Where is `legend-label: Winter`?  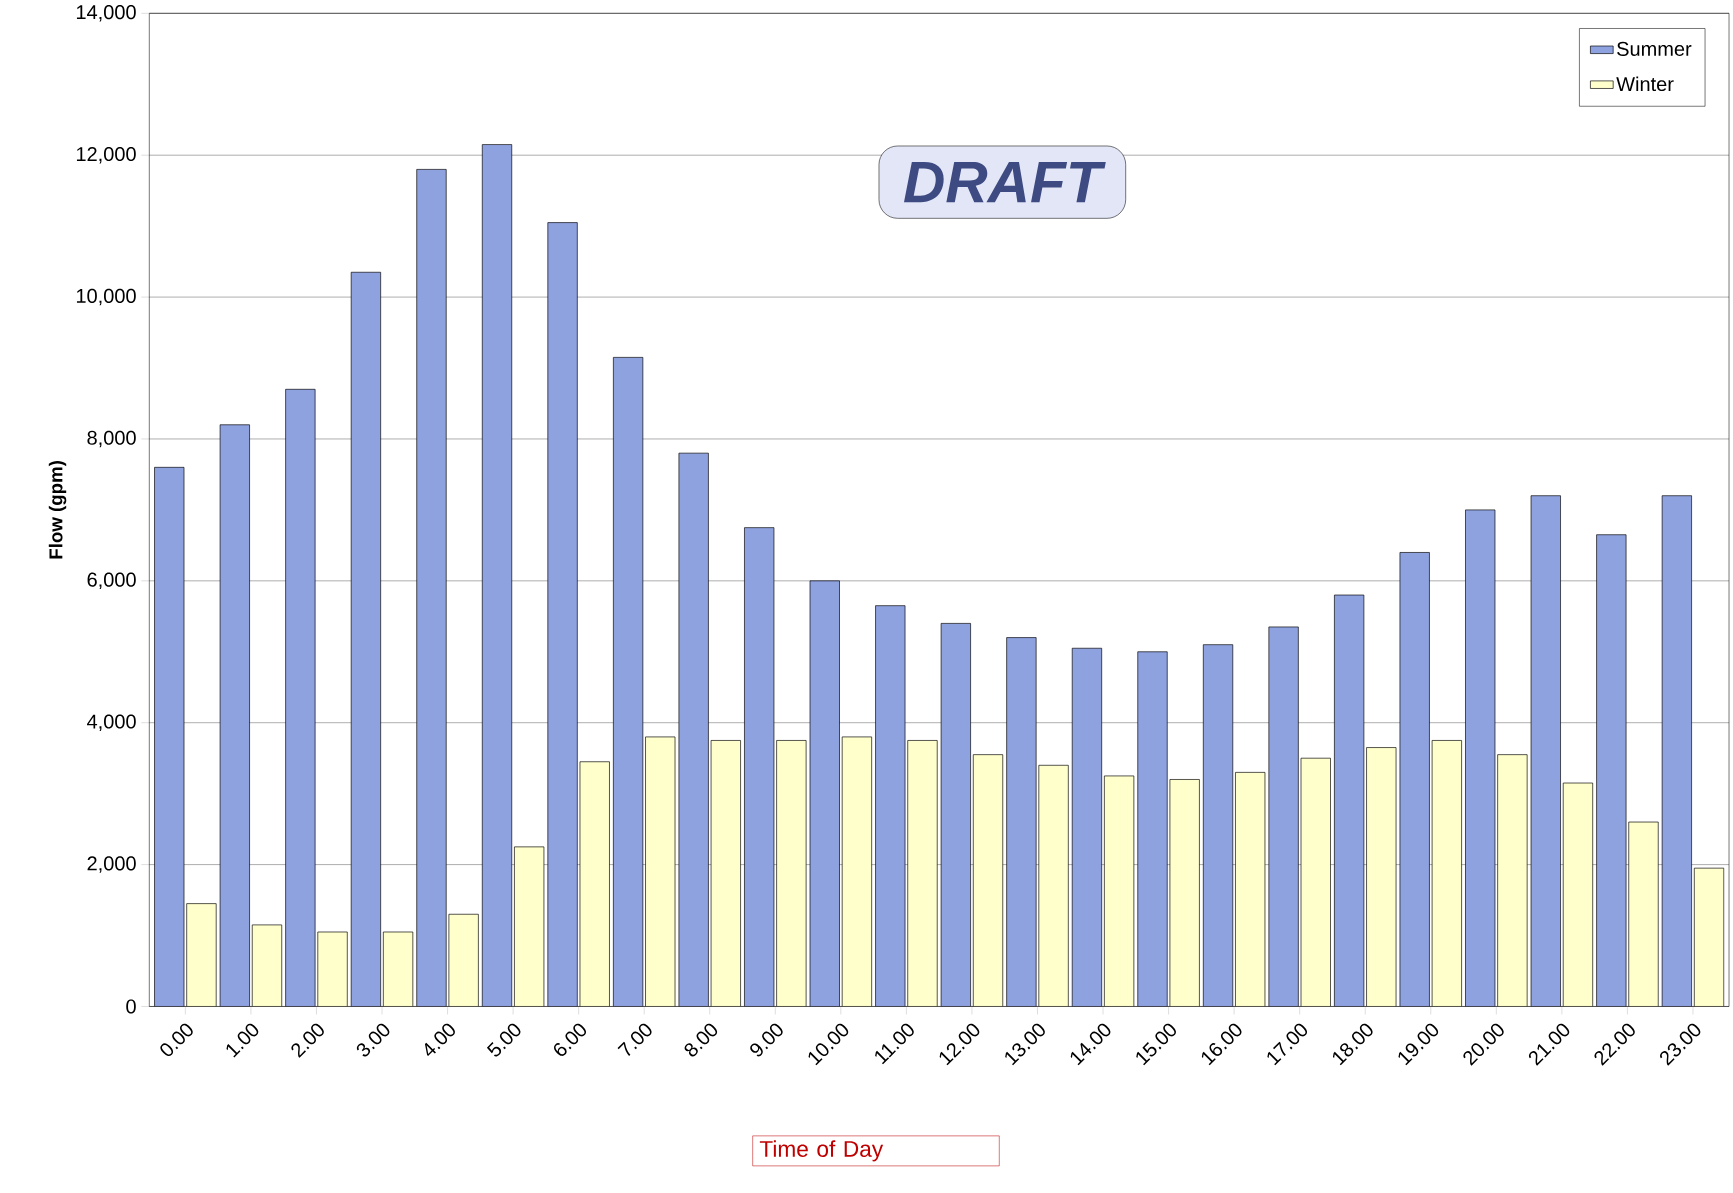 legend-label: Winter is located at coordinates (1645, 84).